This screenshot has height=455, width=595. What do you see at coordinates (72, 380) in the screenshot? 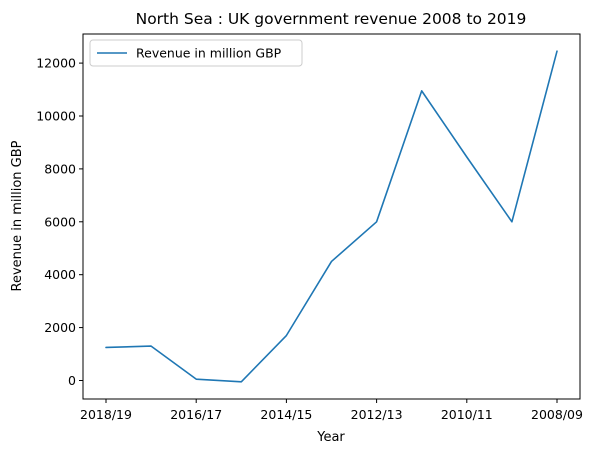
I see `y-tick-label: 0` at bounding box center [72, 380].